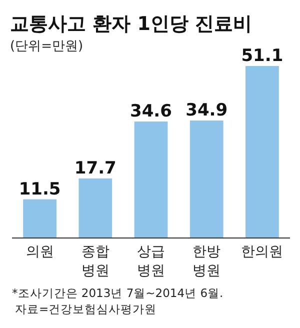  What do you see at coordinates (131, 24) in the screenshot?
I see `chart-title: 교통사고 환자 1인당 진료비` at bounding box center [131, 24].